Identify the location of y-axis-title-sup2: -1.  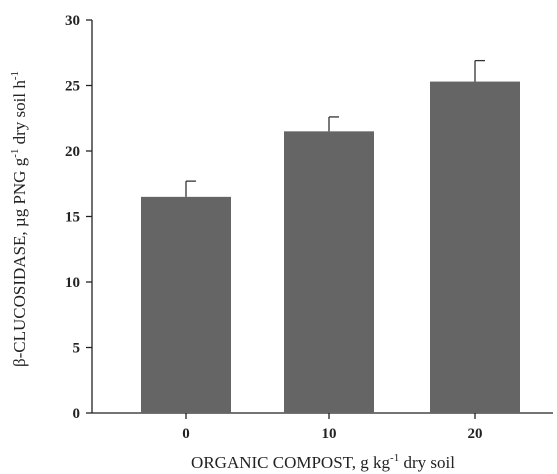
(15, 75).